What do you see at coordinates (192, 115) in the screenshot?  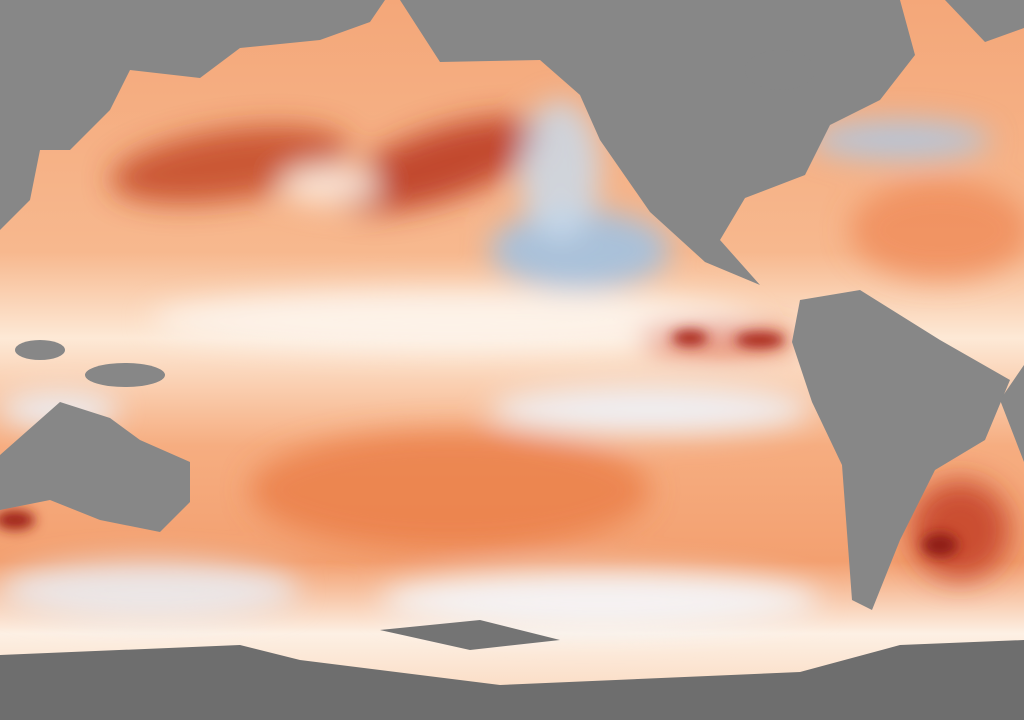 I see `asia` at bounding box center [192, 115].